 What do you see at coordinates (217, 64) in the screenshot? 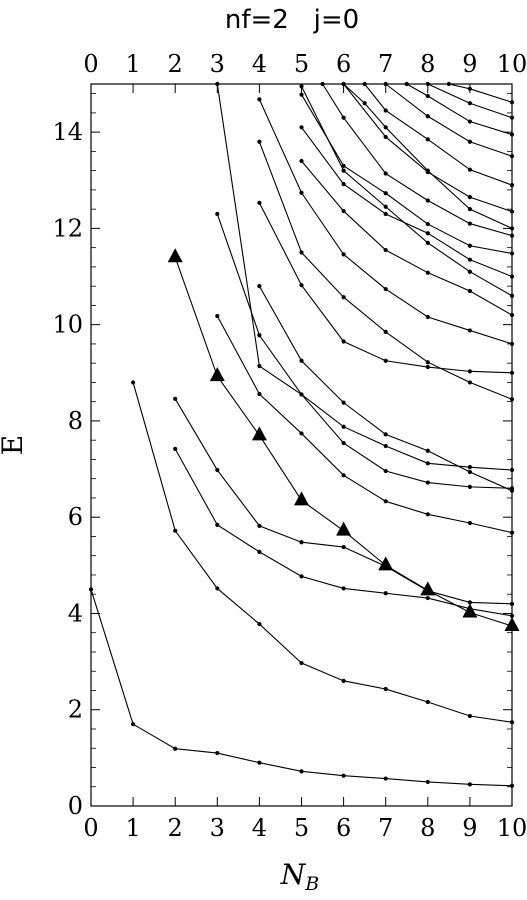
I see `x-tick-label-top-3: 3` at bounding box center [217, 64].